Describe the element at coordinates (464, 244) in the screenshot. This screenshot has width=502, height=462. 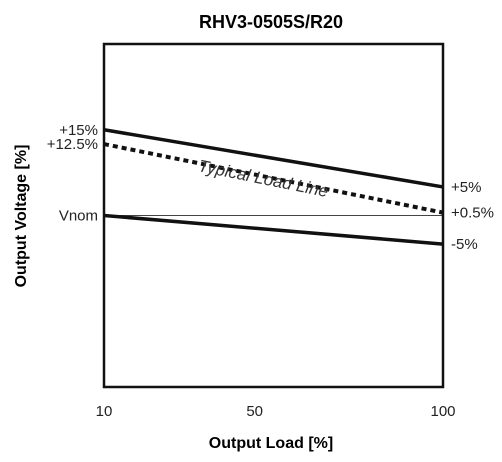
I see `y-tick-label-right: -5%` at that location.